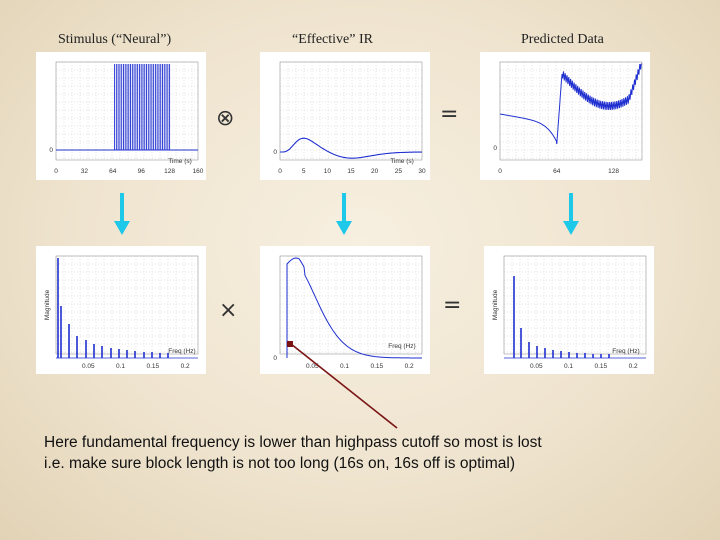  I want to click on x-tick-label: 30, so click(422, 171).